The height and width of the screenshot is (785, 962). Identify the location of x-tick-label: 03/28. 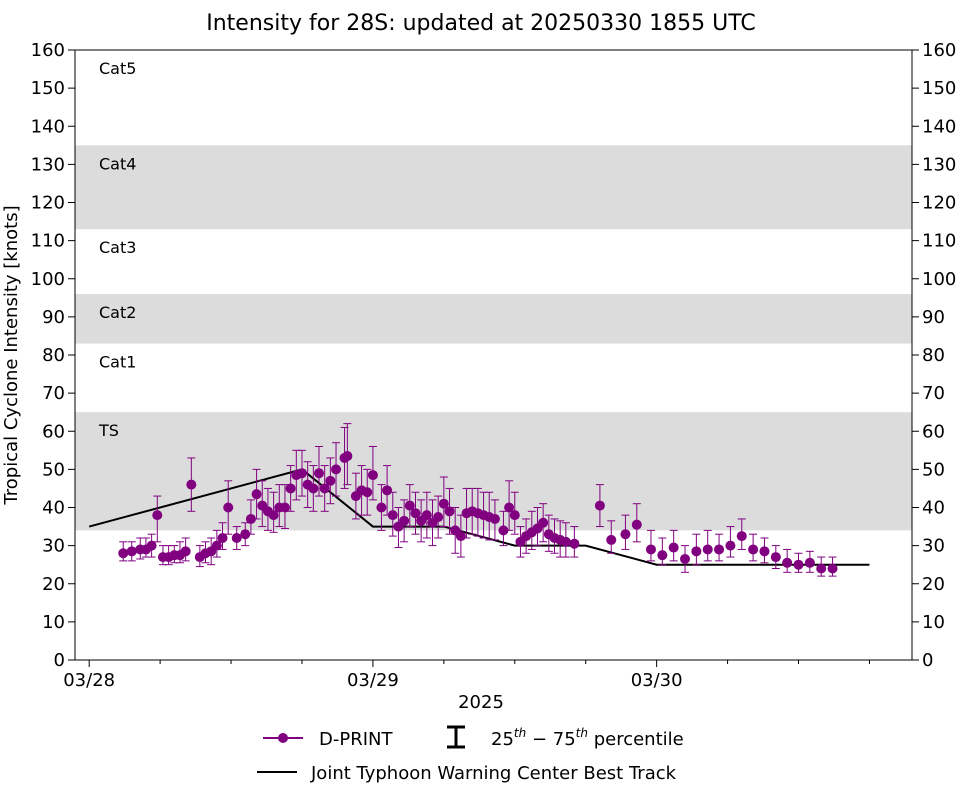
(89, 680).